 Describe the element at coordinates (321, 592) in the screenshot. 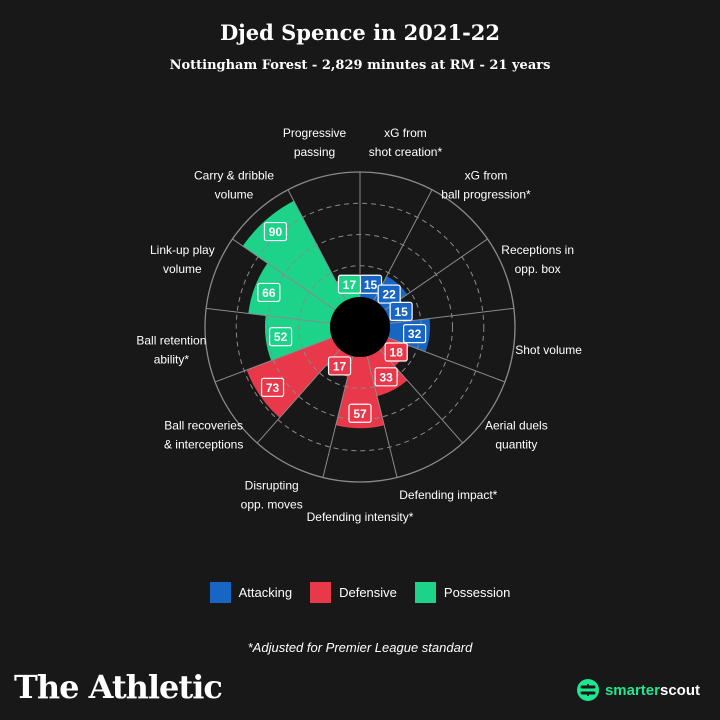

I see `legend-swatch-defensive` at that location.